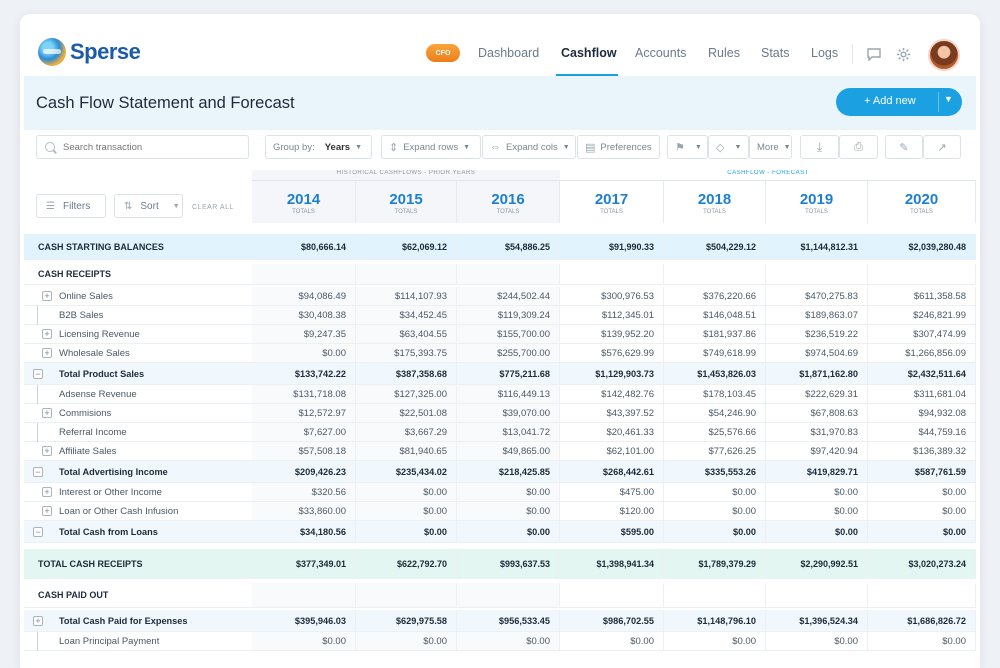  What do you see at coordinates (89, 52) in the screenshot?
I see `brand-logo: Sperse` at bounding box center [89, 52].